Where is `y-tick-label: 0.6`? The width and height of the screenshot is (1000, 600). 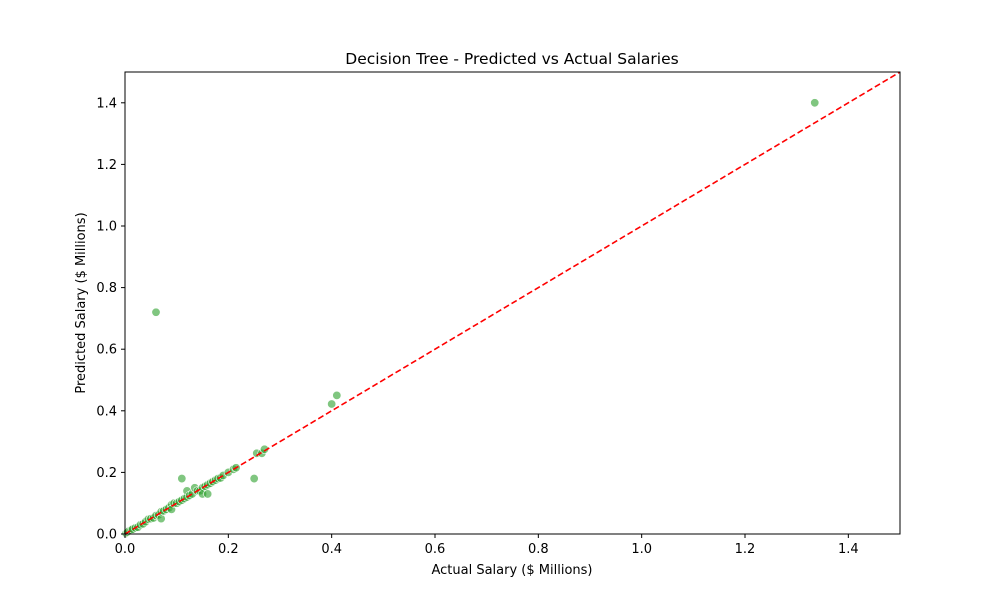
y-tick-label: 0.6 is located at coordinates (106, 350).